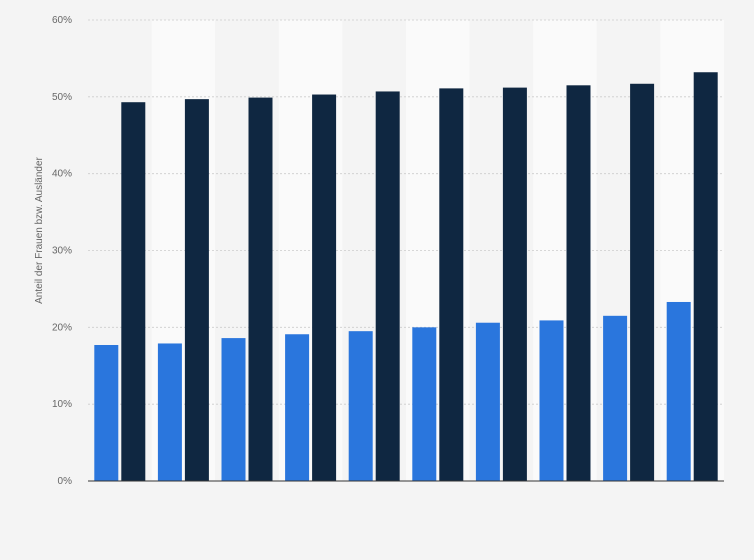 Image resolution: width=754 pixels, height=560 pixels. Describe the element at coordinates (62, 174) in the screenshot. I see `y-tick-label: 40%` at that location.